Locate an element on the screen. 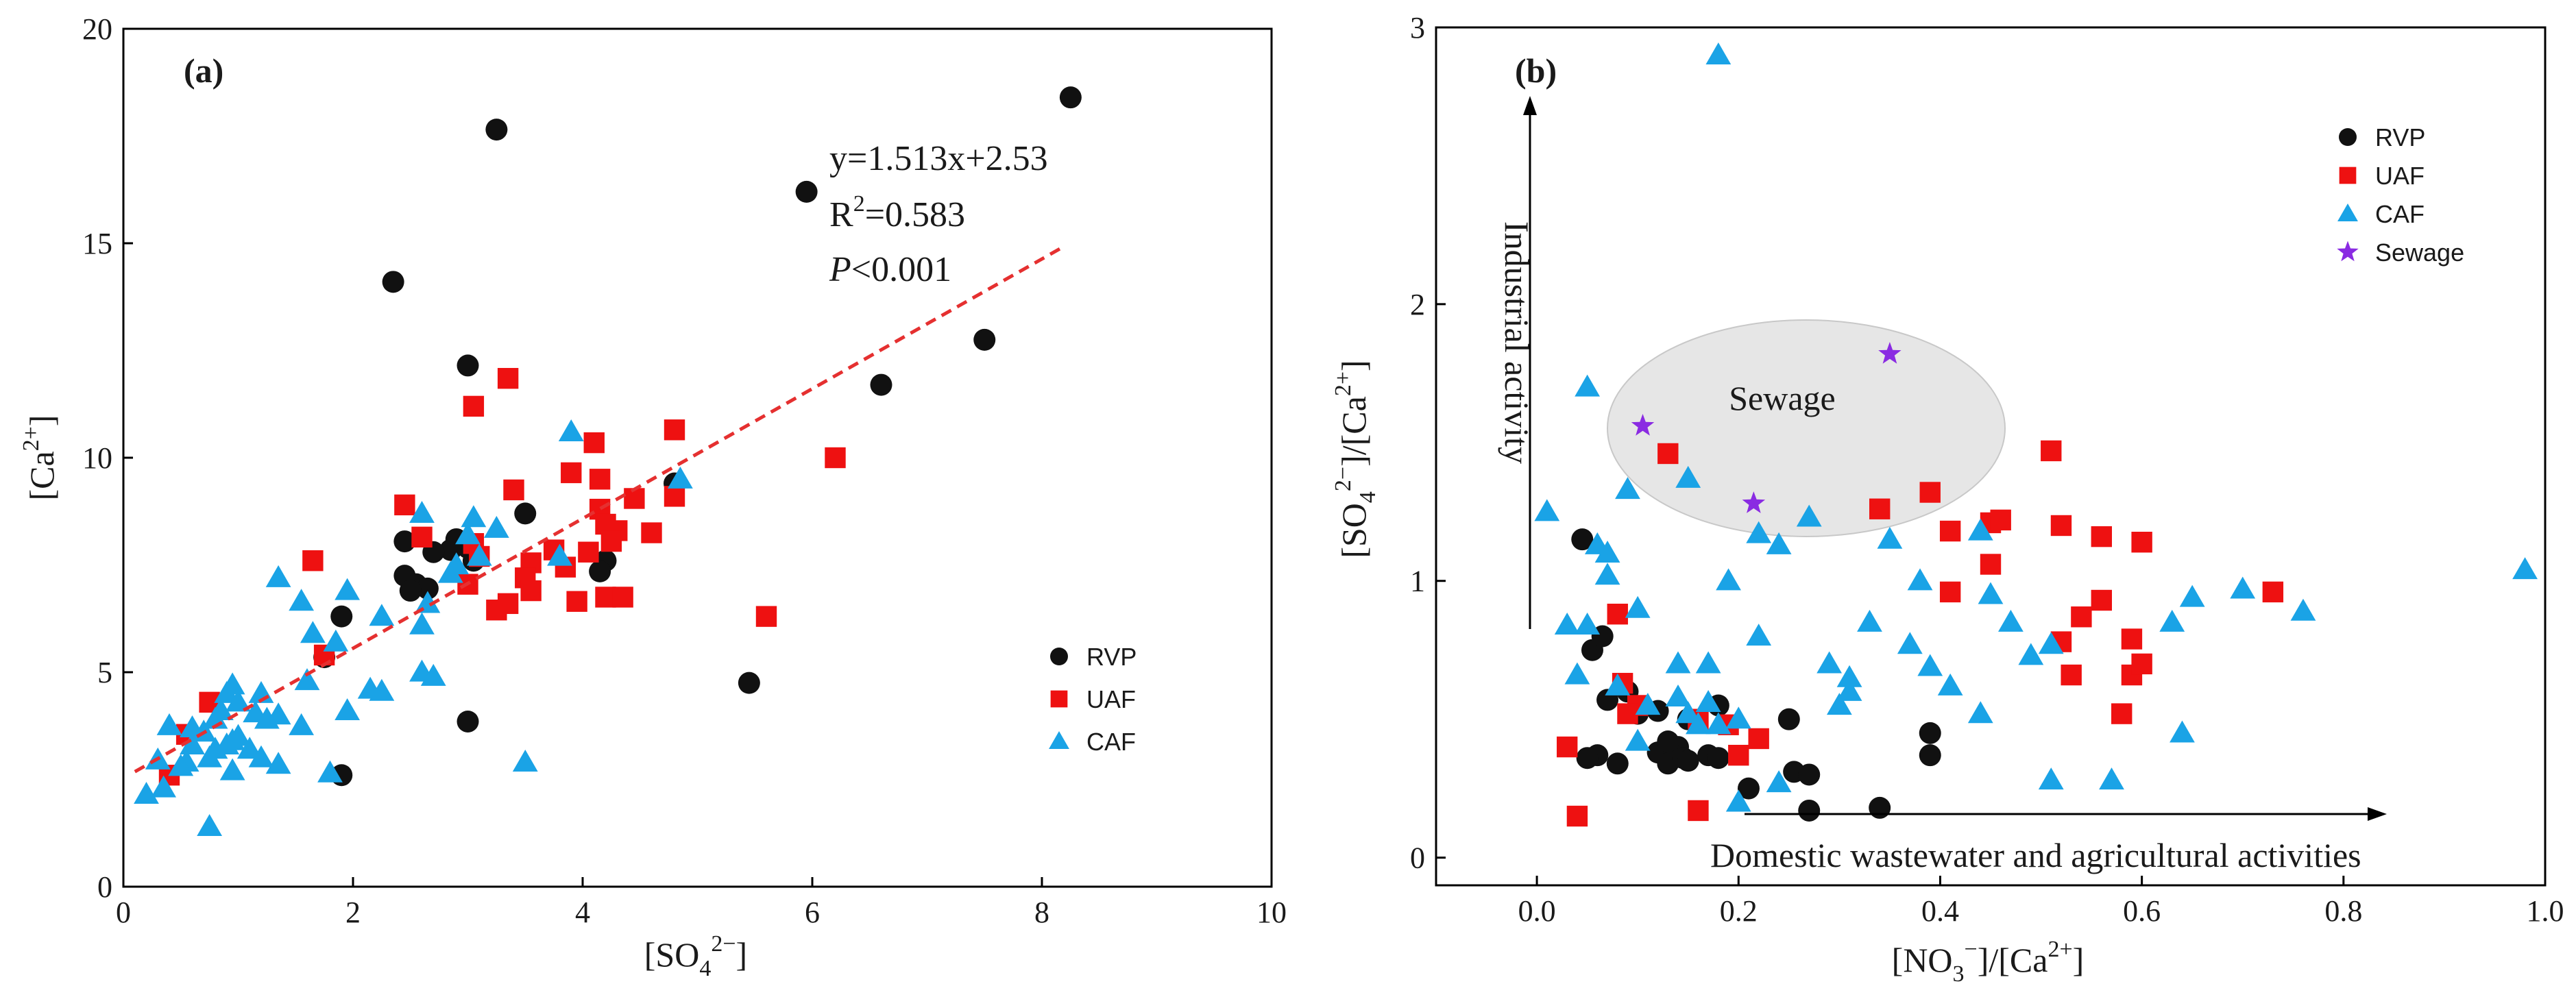  x-tick-label: 0.4 is located at coordinates (1940, 911).